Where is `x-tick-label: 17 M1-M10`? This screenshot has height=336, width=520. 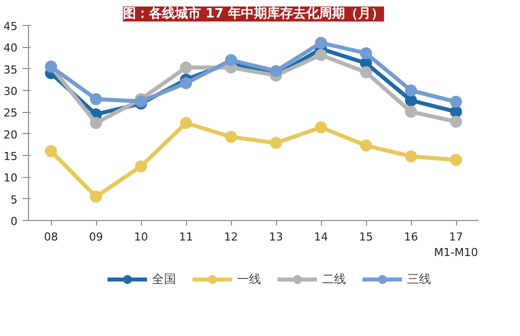
x-tick-label: 17 M1-M10 is located at coordinates (456, 245).